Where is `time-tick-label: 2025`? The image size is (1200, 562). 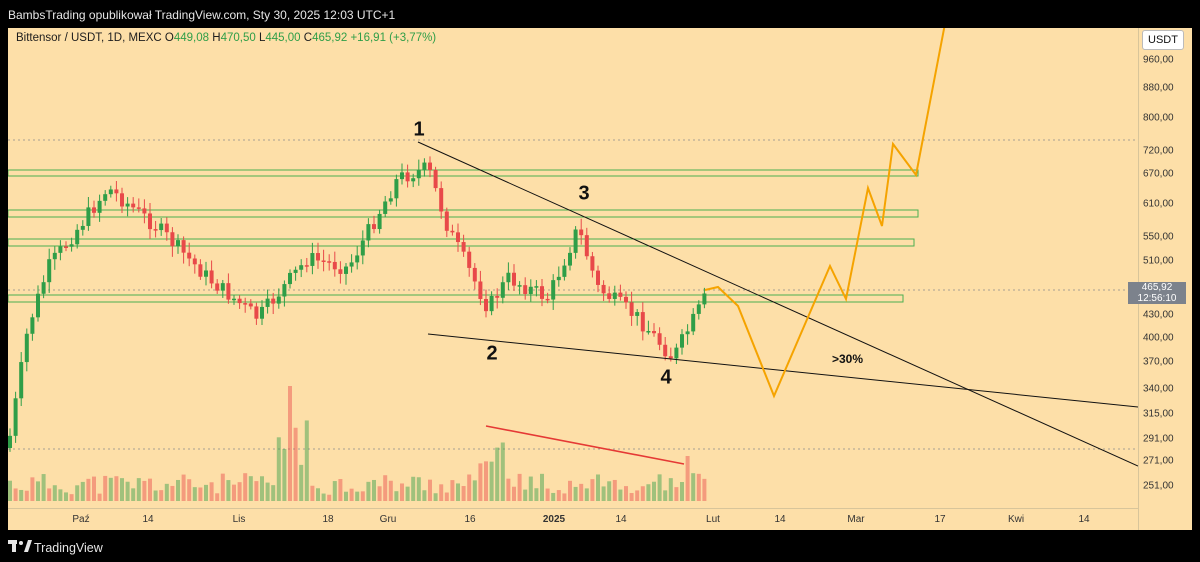
time-tick-label: 2025 is located at coordinates (554, 519).